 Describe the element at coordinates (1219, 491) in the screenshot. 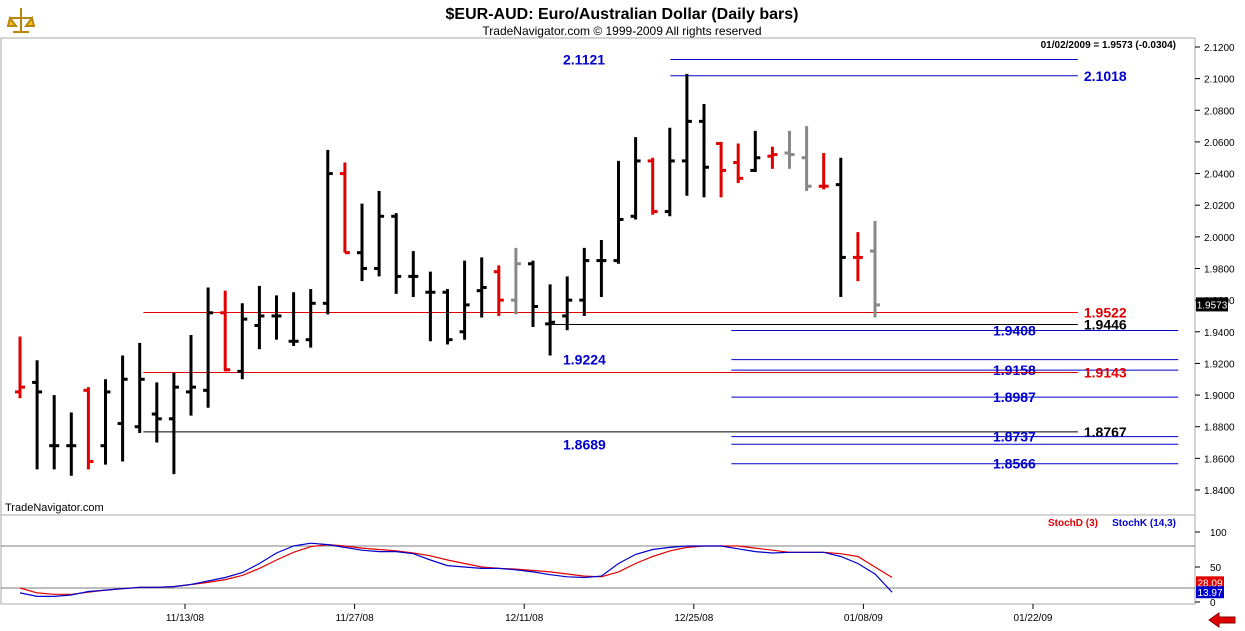

I see `price-tick-label: 1.8400` at that location.